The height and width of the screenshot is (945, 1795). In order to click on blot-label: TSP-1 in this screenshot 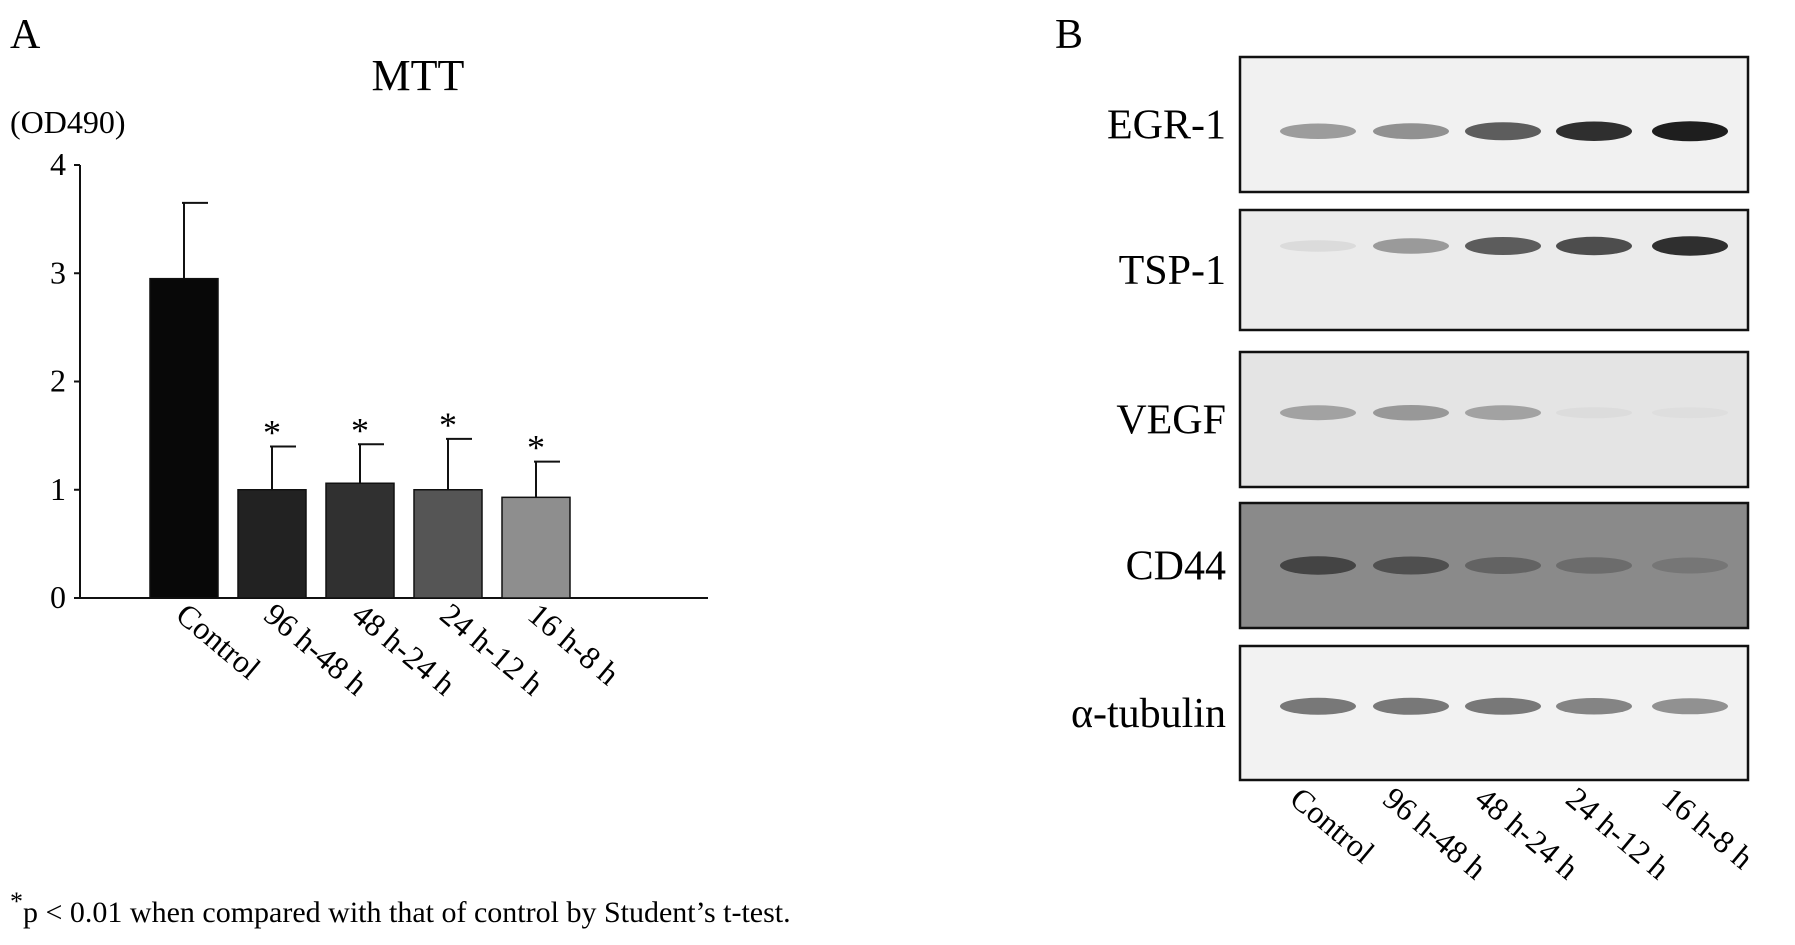, I will do `click(1172, 271)`.